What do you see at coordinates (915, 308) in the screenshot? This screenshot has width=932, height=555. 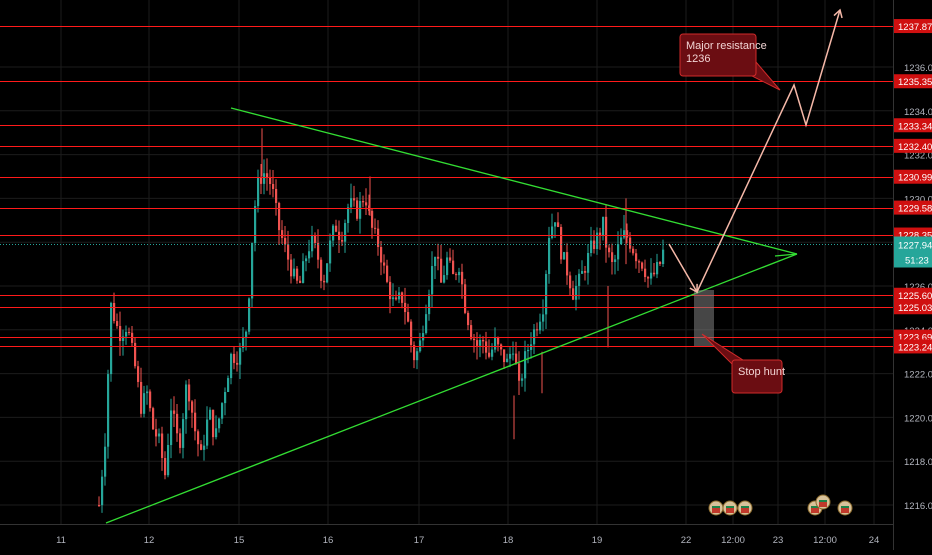 I see `price-level-label: 1225.03` at bounding box center [915, 308].